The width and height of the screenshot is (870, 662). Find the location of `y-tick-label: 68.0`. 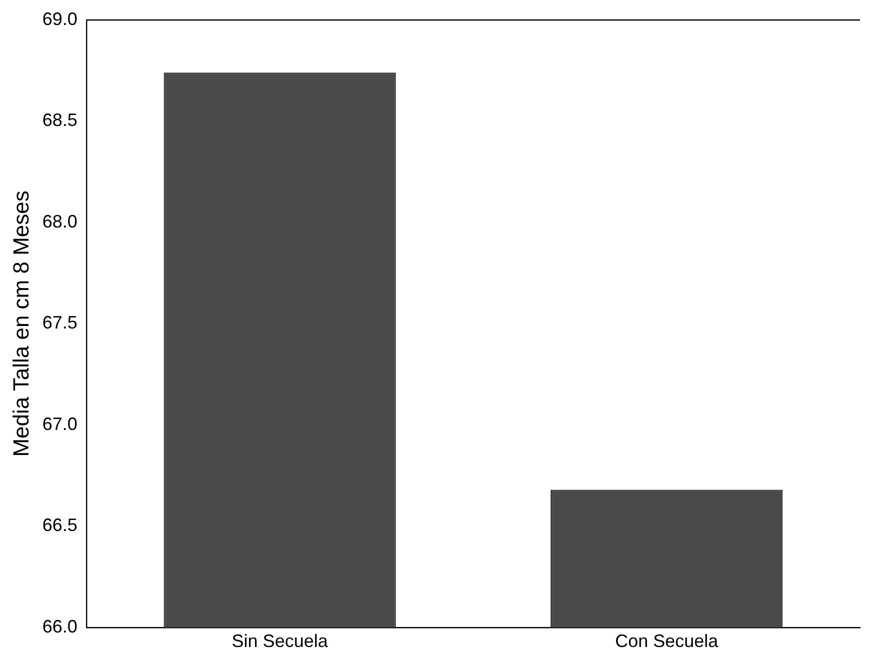

y-tick-label: 68.0 is located at coordinates (60, 221).